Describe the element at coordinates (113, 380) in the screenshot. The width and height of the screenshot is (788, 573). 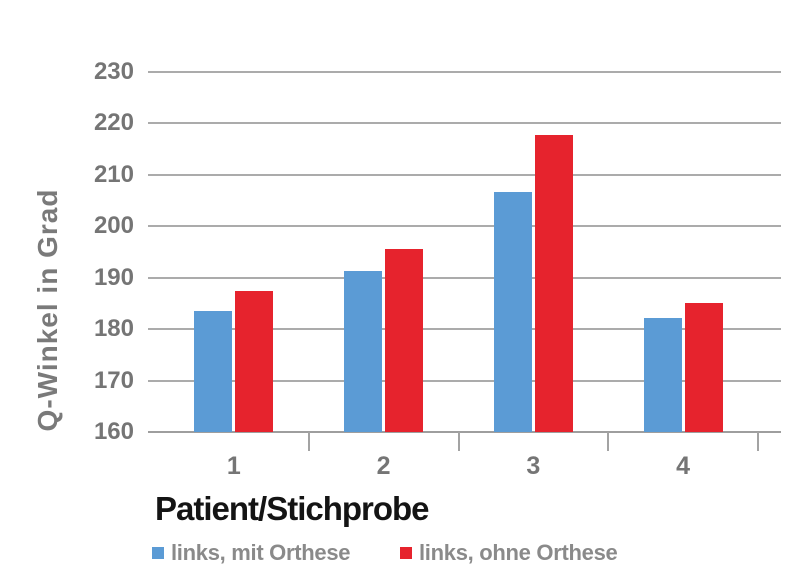
I see `y-tick-label-170: 170` at that location.